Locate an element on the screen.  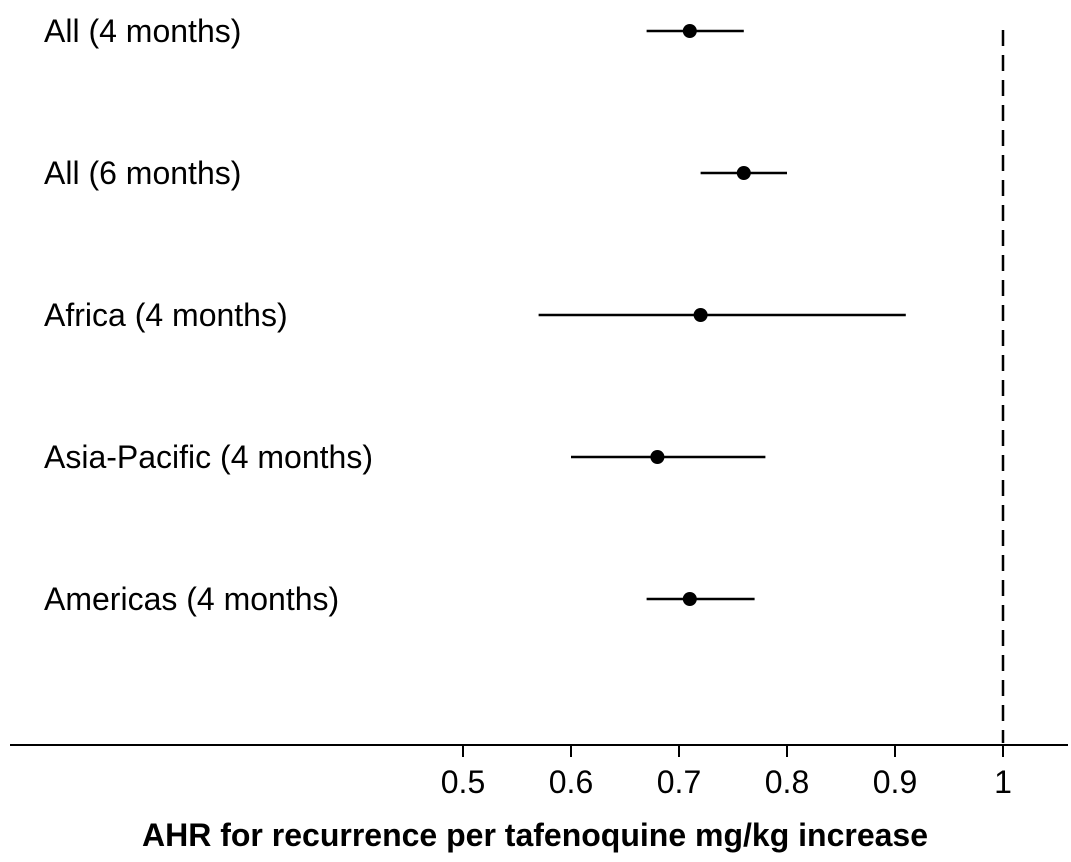
x-tick-label: 1 is located at coordinates (1003, 782).